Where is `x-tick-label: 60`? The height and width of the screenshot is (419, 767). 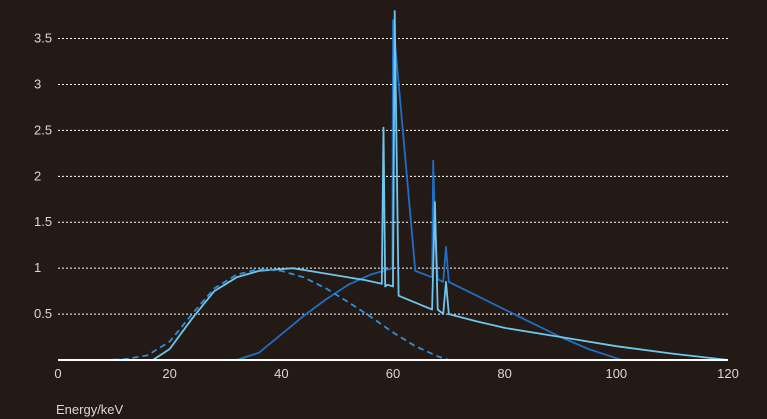 x-tick-label: 60 is located at coordinates (393, 373).